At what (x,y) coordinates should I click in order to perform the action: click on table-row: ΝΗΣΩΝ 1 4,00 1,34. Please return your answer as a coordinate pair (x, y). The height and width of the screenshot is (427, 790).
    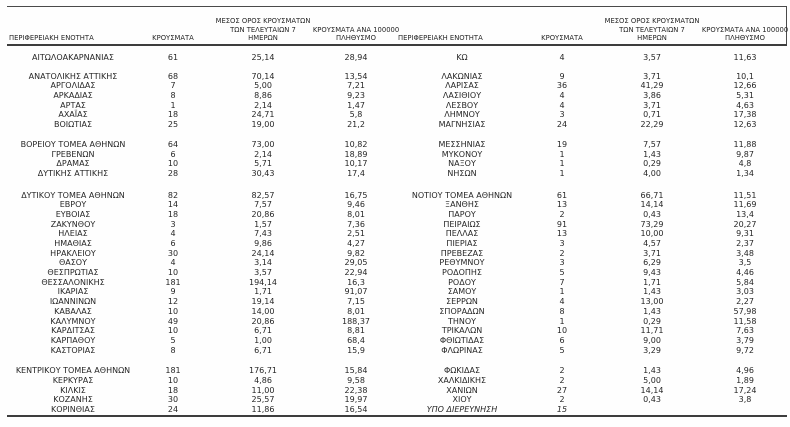
    Looking at the image, I should click on (591, 174).